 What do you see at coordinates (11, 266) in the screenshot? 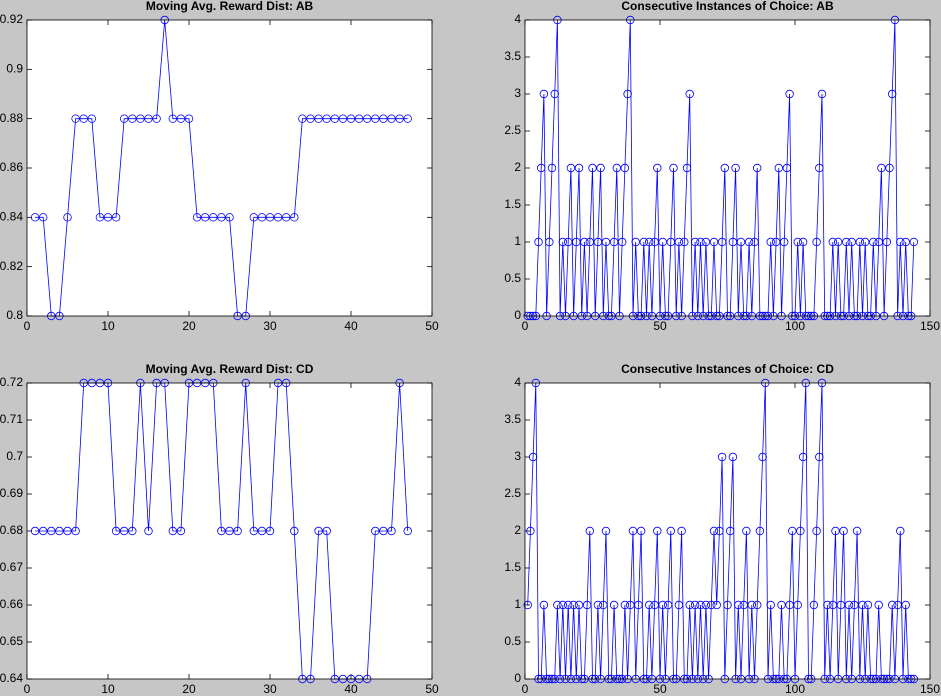
I see `y-tick-label: 0.82` at bounding box center [11, 266].